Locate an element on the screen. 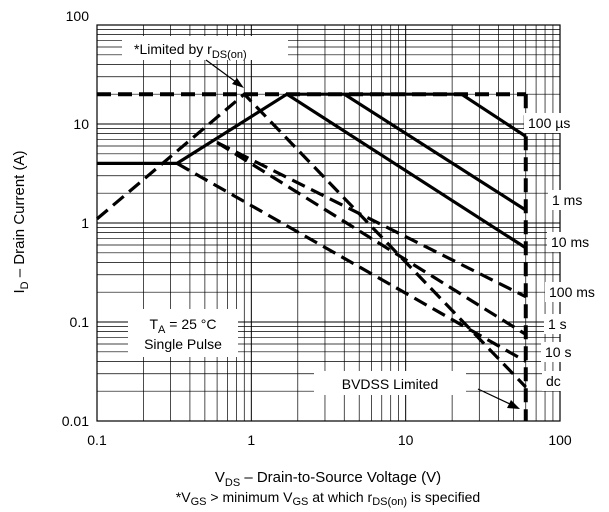 The image size is (609, 512). x-axis-label: VDS – Drain-to-Source Voltage (V) is located at coordinates (328, 479).